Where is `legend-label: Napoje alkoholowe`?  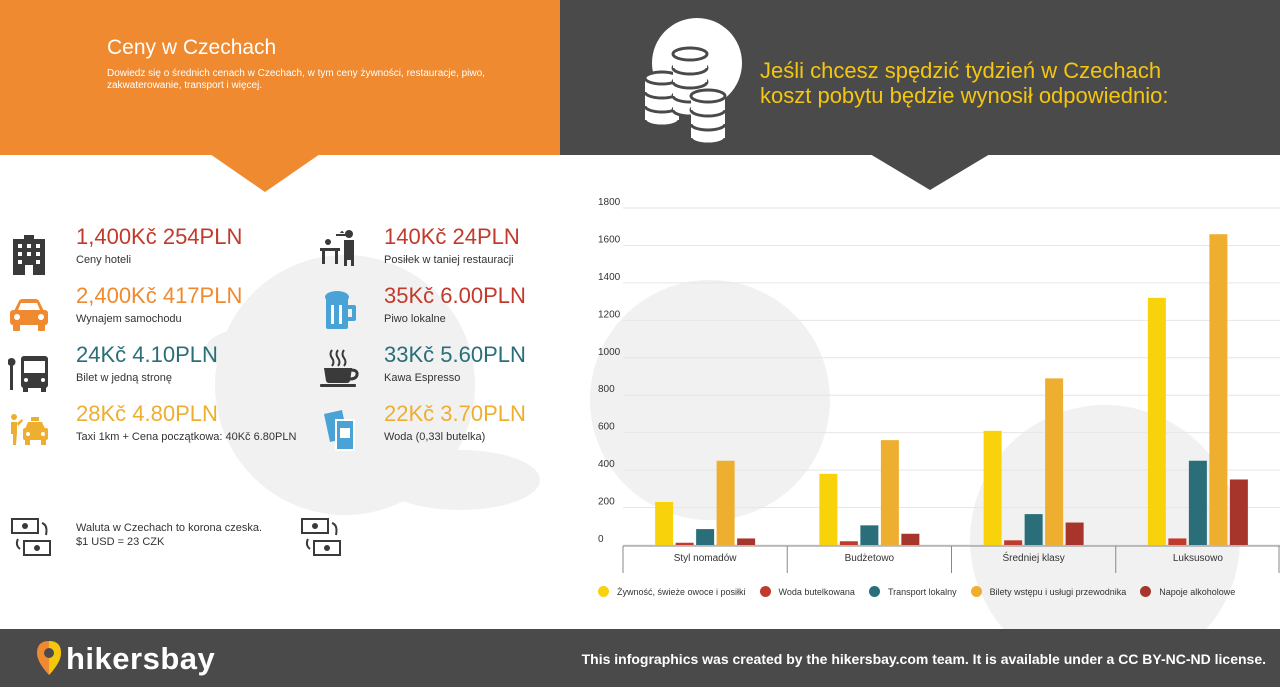
legend-label: Napoje alkoholowe is located at coordinates (1197, 591).